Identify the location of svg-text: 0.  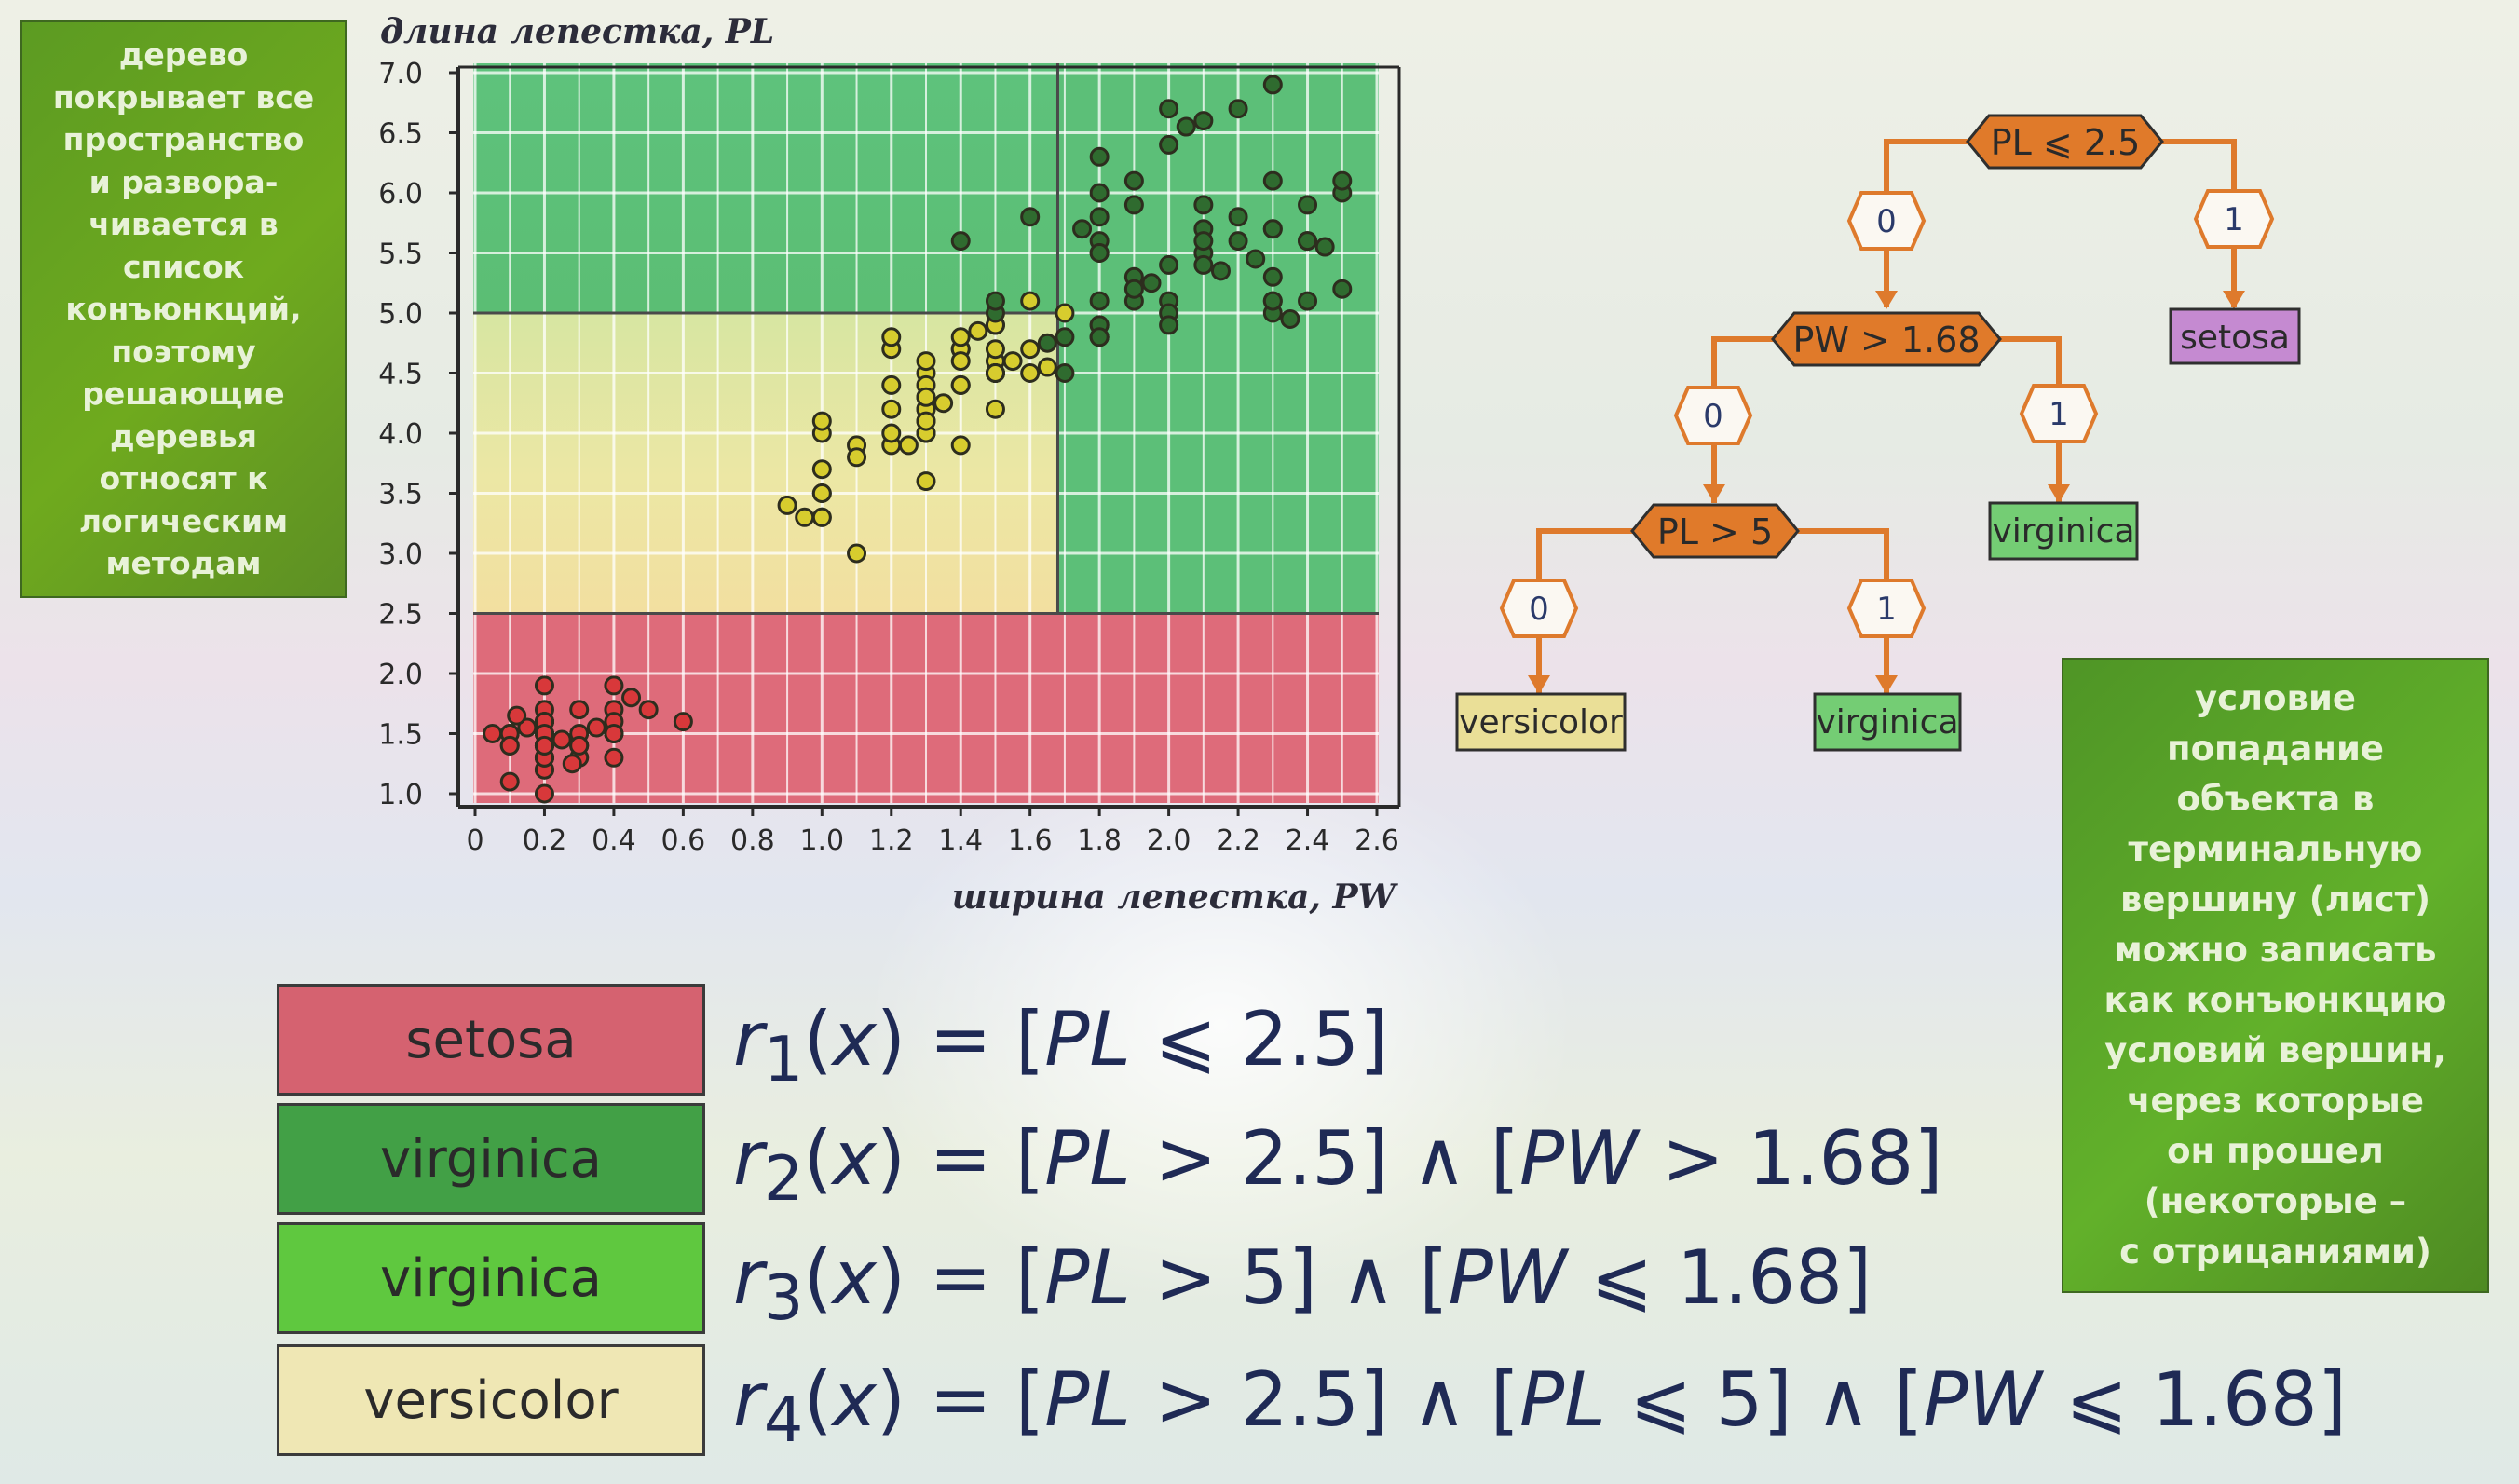
(1713, 416).